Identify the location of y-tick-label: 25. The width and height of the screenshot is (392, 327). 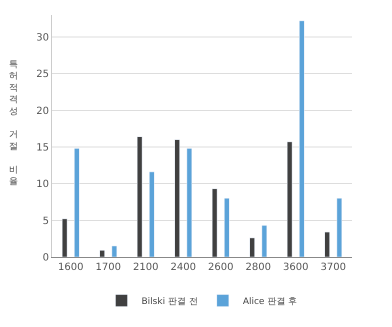
(42, 74).